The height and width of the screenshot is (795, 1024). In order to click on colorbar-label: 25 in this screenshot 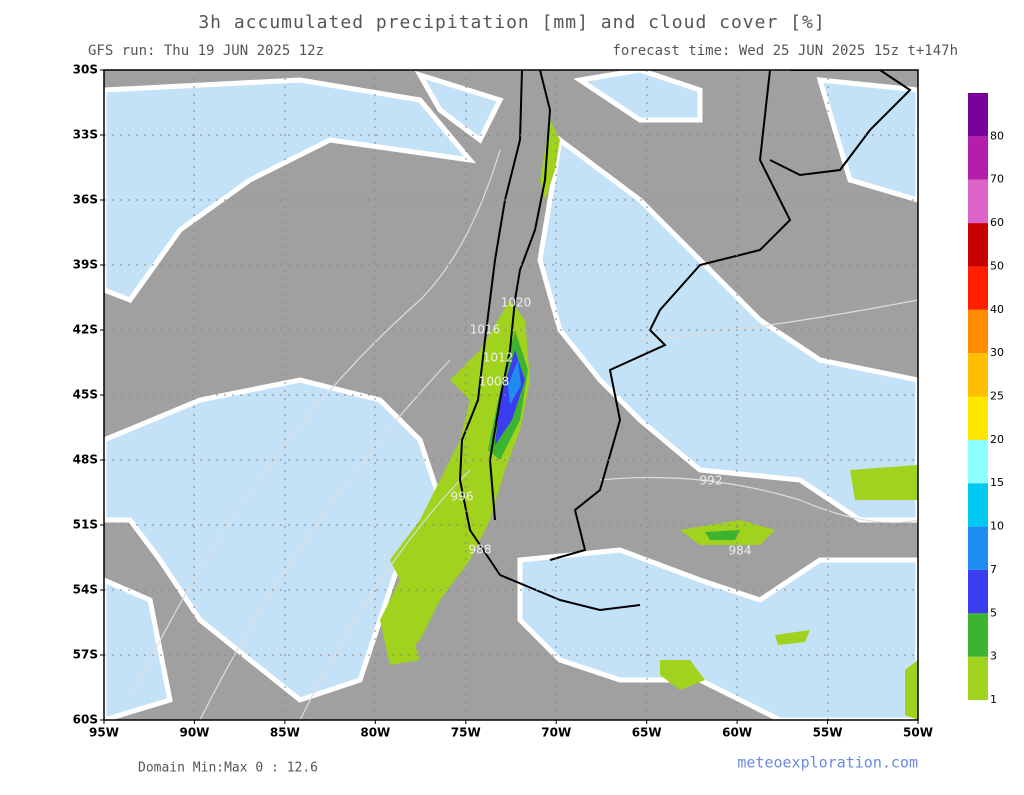, I will do `click(997, 396)`.